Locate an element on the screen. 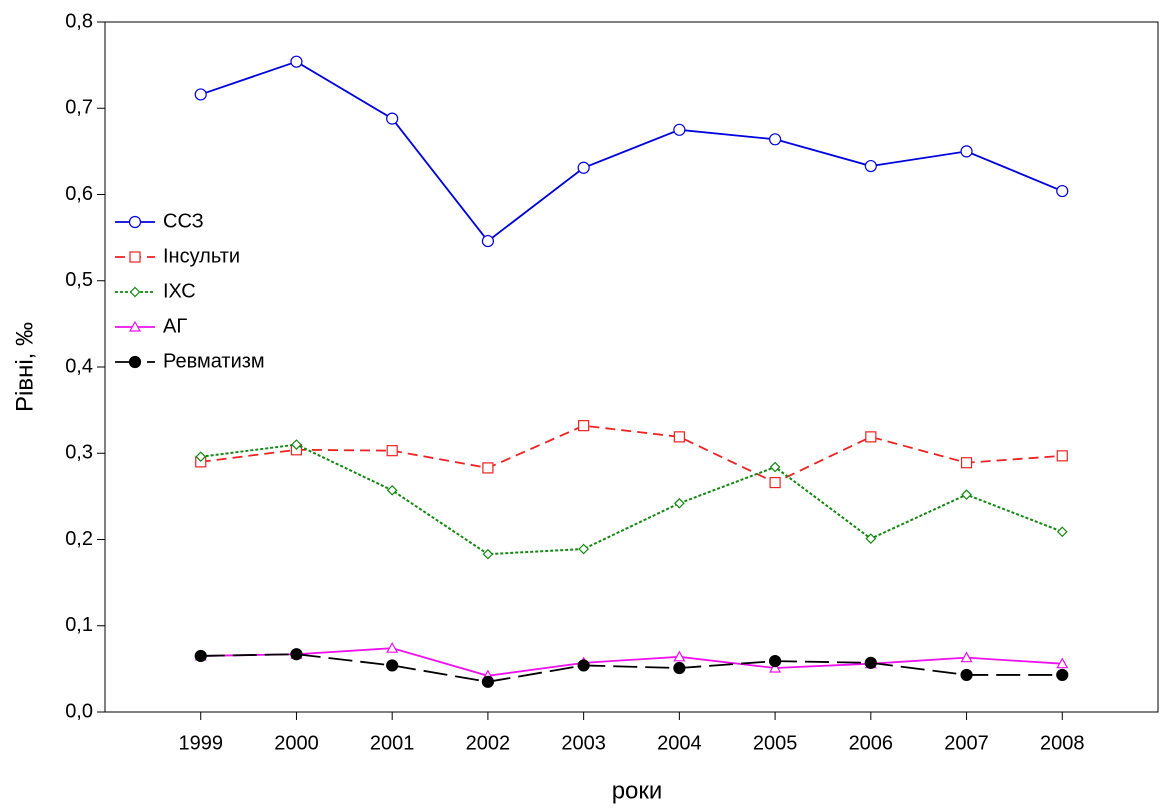 This screenshot has width=1165, height=808. x-tick-label: 2006 is located at coordinates (871, 743).